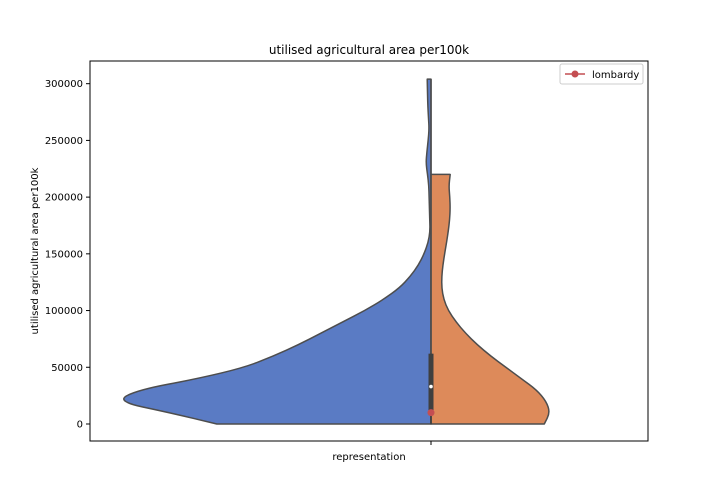  I want to click on y-tick-label: 200000, so click(64, 198).